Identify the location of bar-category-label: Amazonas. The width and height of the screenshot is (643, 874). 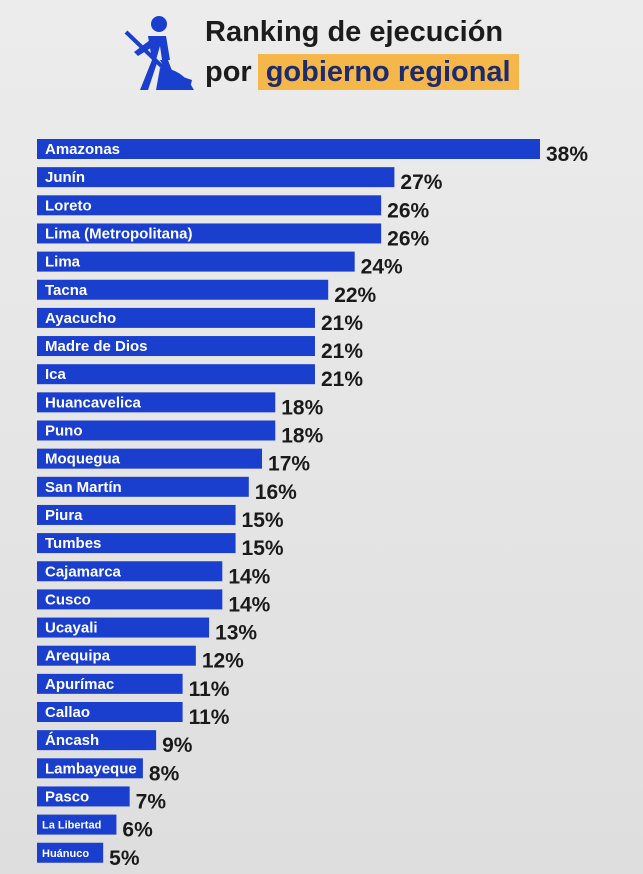
(82, 149).